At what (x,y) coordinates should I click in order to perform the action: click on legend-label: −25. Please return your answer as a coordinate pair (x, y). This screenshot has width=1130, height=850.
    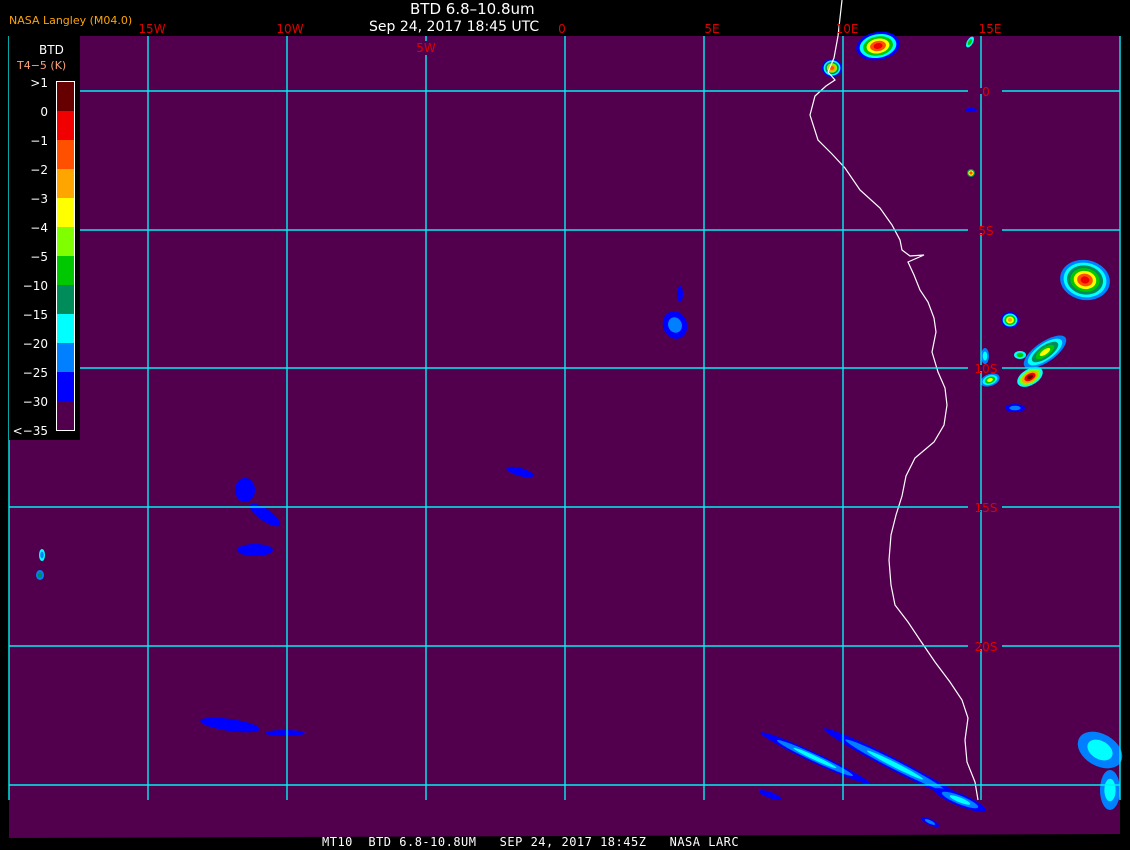
    Looking at the image, I should click on (35, 373).